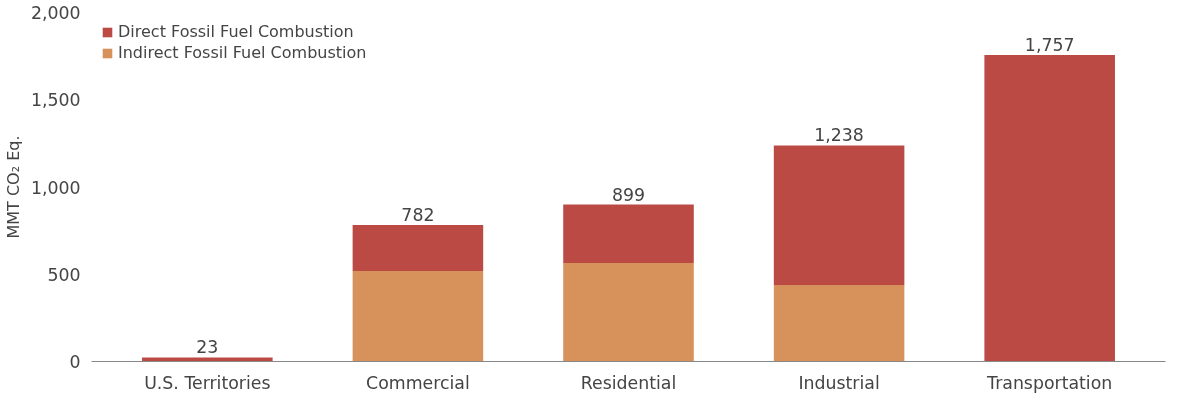 Image resolution: width=1177 pixels, height=402 pixels. What do you see at coordinates (628, 194) in the screenshot?
I see `total-label: 899` at bounding box center [628, 194].